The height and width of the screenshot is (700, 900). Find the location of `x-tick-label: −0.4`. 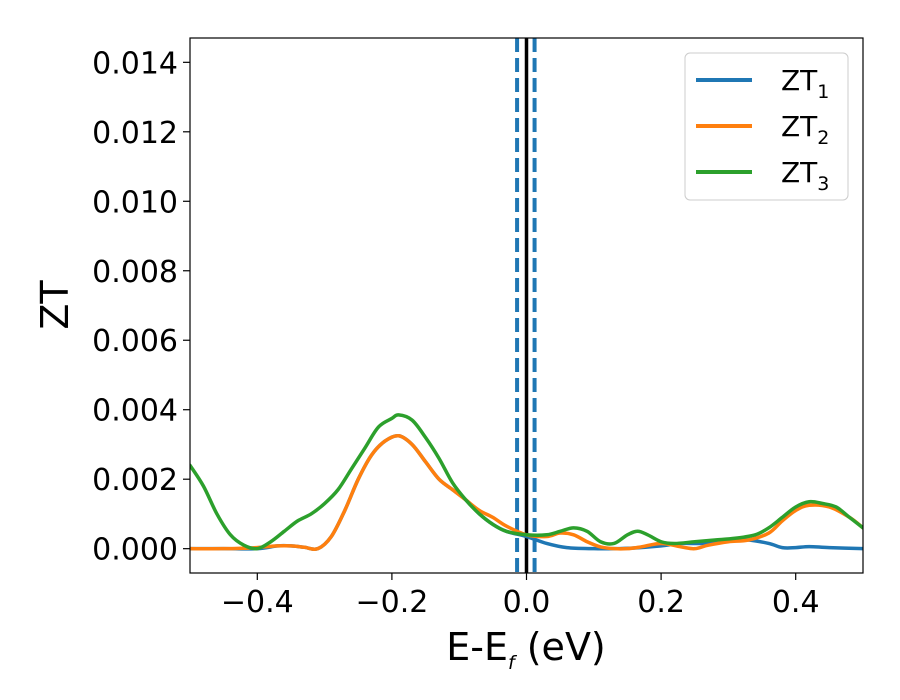

x-tick-label: −0.4 is located at coordinates (257, 602).